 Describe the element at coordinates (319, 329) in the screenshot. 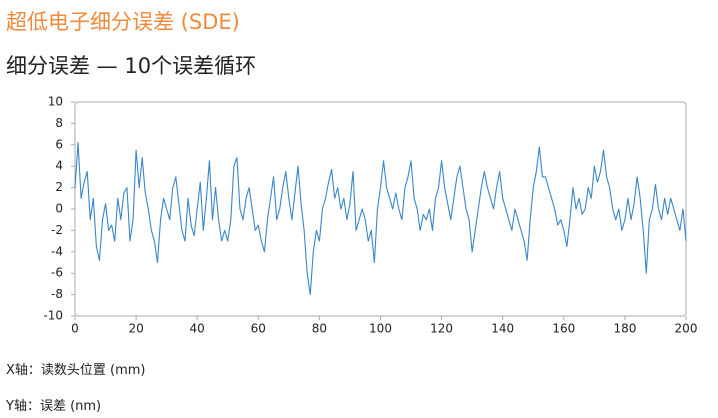

I see `x-tick-label: 80` at that location.